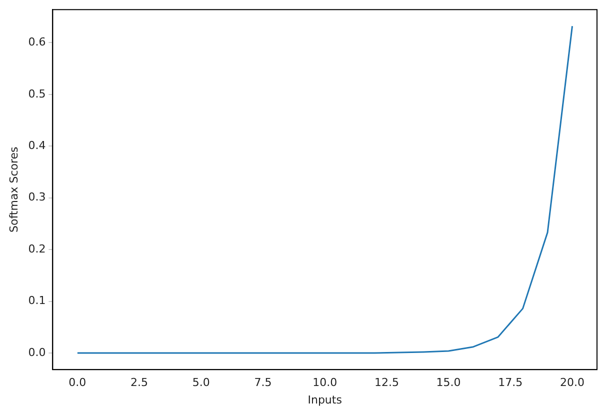 This screenshot has height=408, width=601. What do you see at coordinates (37, 301) in the screenshot?
I see `y-tick-label: 0.1` at bounding box center [37, 301].